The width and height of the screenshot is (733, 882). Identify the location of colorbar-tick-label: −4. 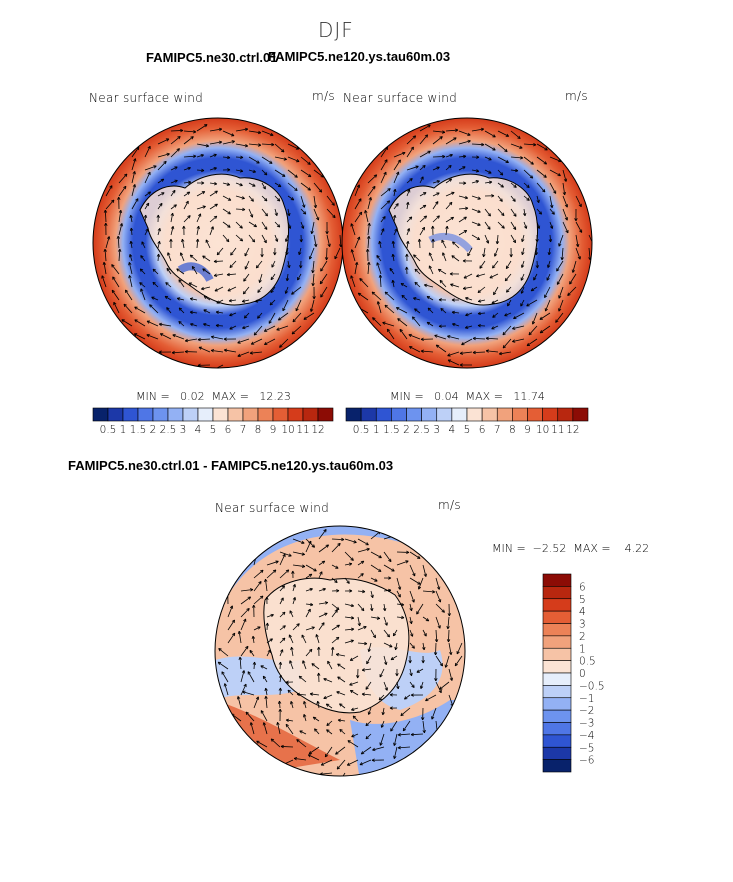
(586, 736).